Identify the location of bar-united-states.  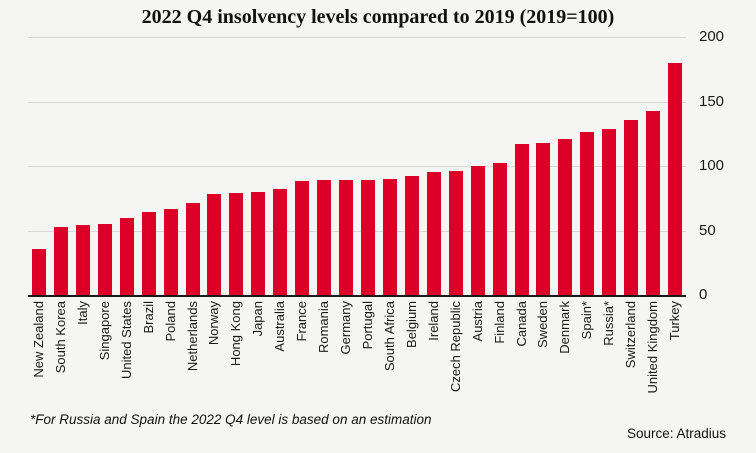
(126, 256).